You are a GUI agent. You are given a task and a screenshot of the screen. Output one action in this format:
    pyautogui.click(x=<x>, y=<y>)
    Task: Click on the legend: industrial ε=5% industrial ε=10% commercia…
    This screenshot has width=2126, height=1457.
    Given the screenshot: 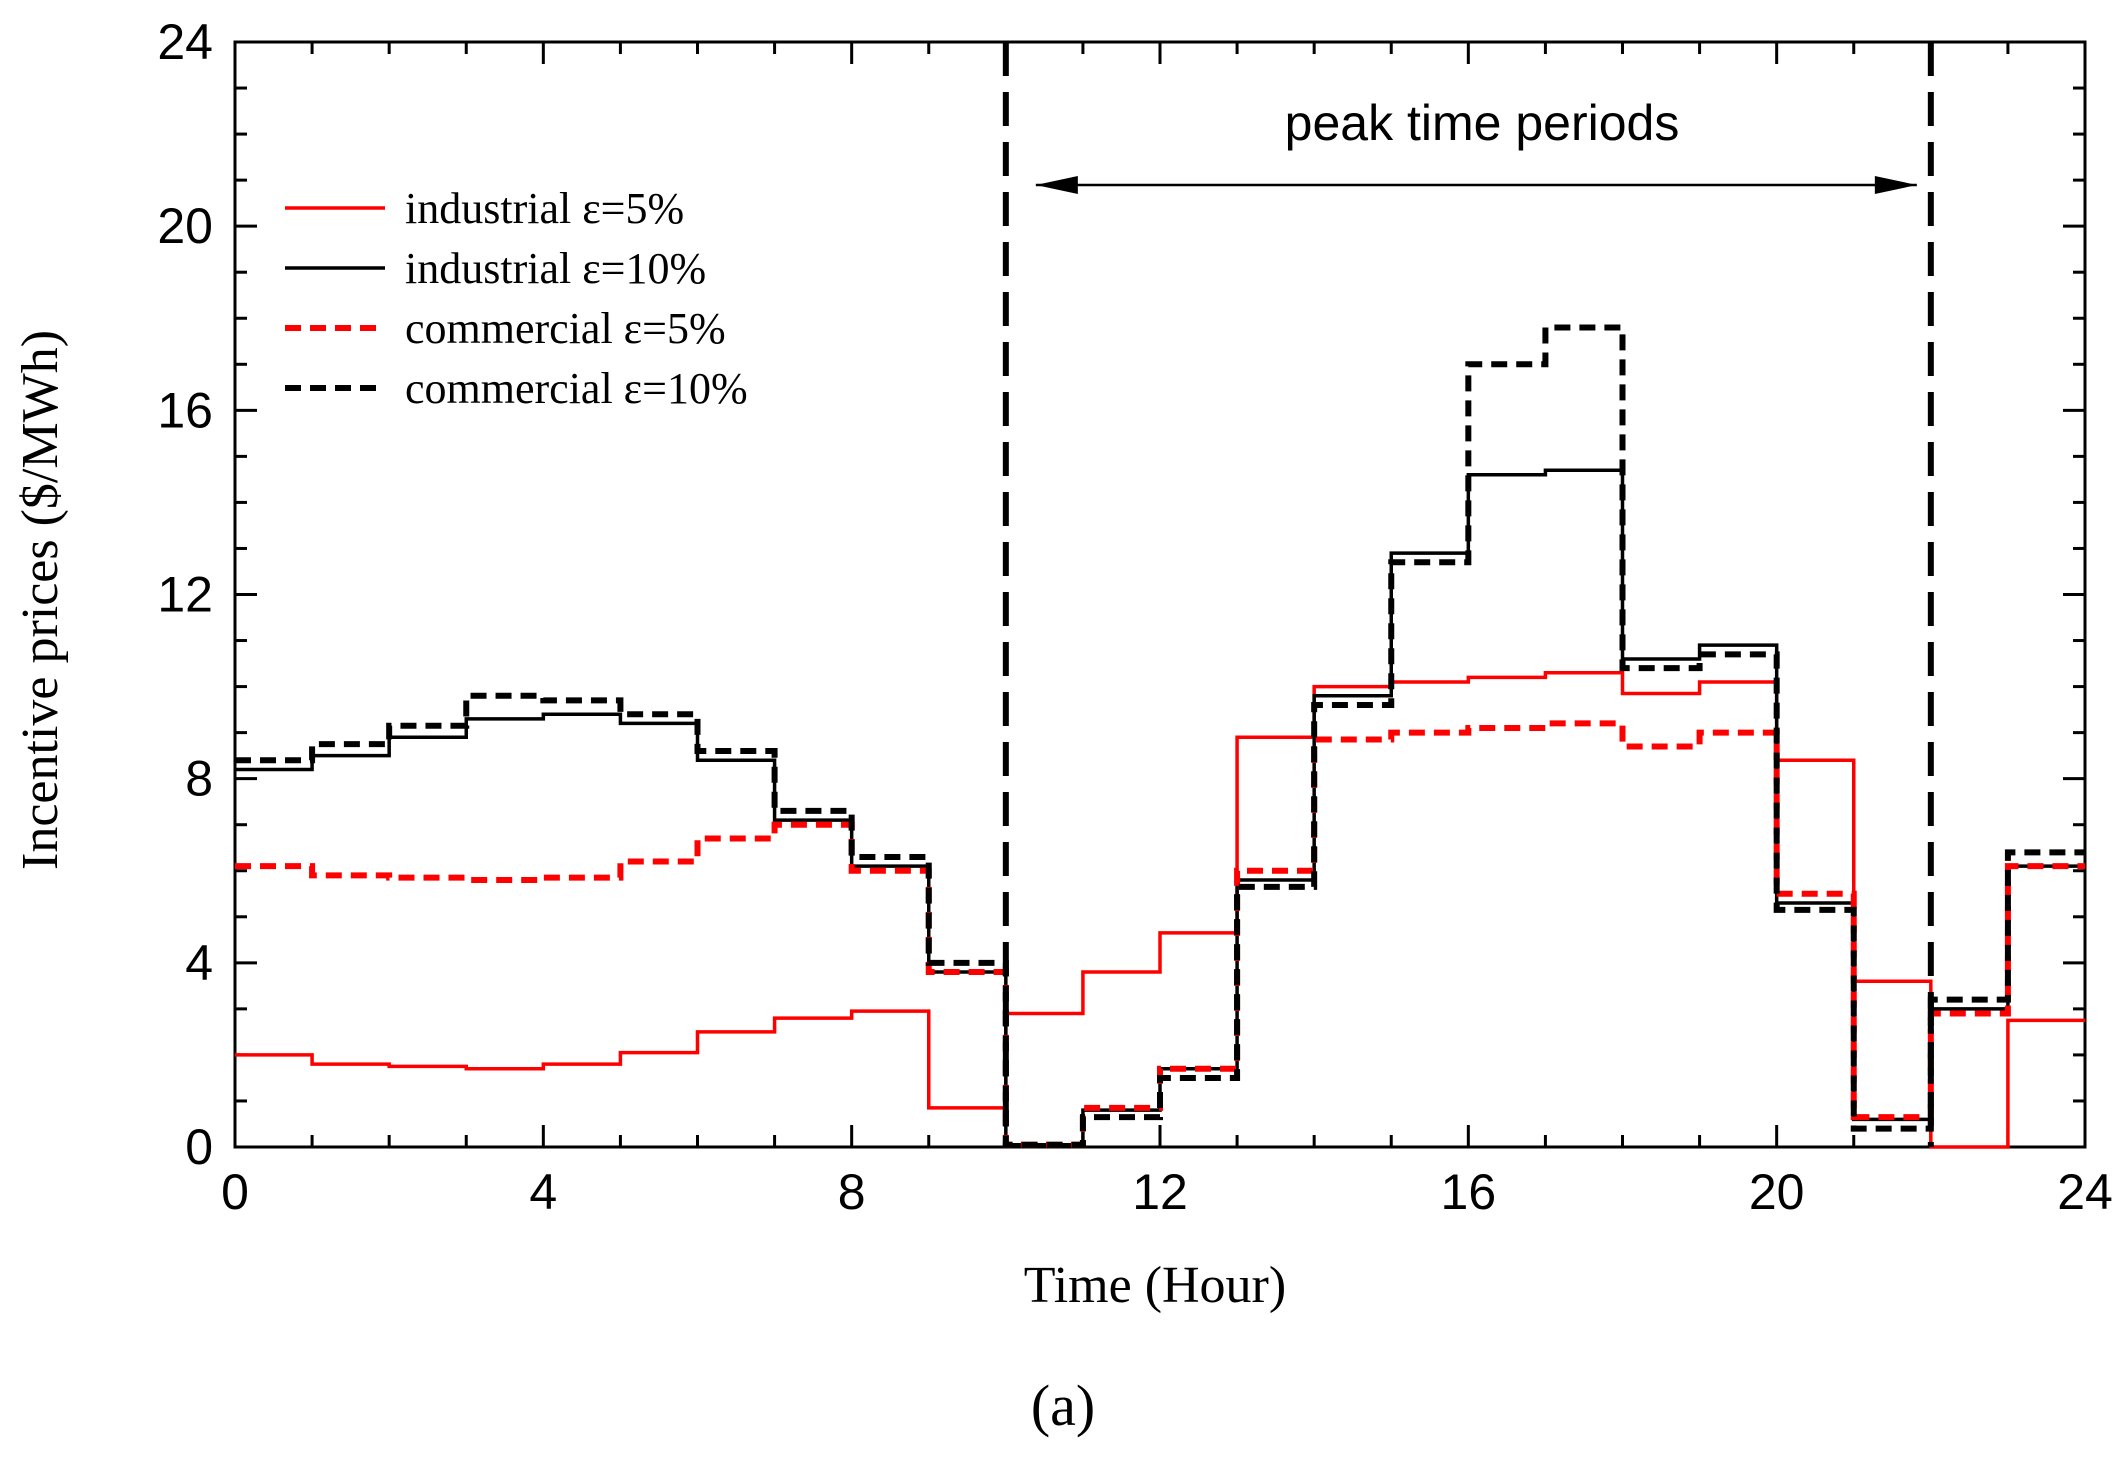 What is the action you would take?
    pyautogui.click(x=516, y=298)
    